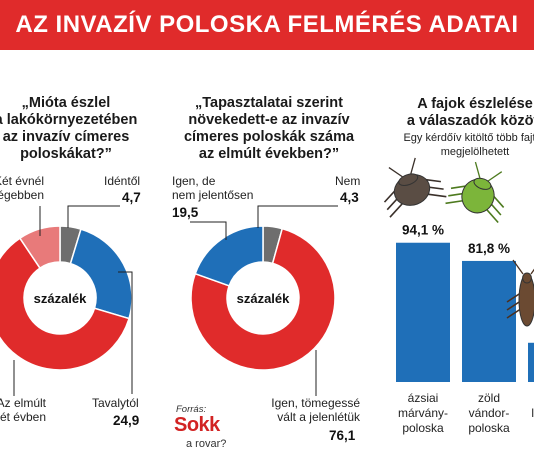 This screenshot has width=534, height=462. Describe the element at coordinates (269, 137) in the screenshot. I see `chart2-question-line: címeres poloskák száma` at that location.